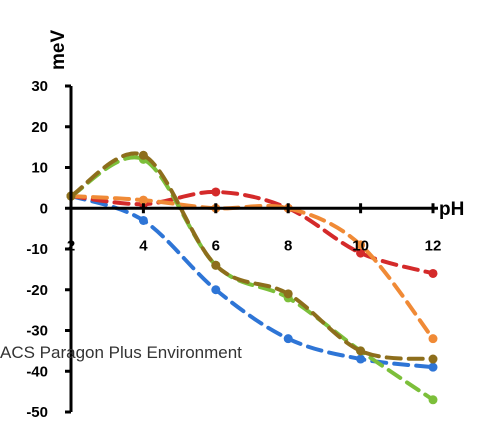 The width and height of the screenshot is (477, 426). I want to click on x-tick-label: 4, so click(143, 245).